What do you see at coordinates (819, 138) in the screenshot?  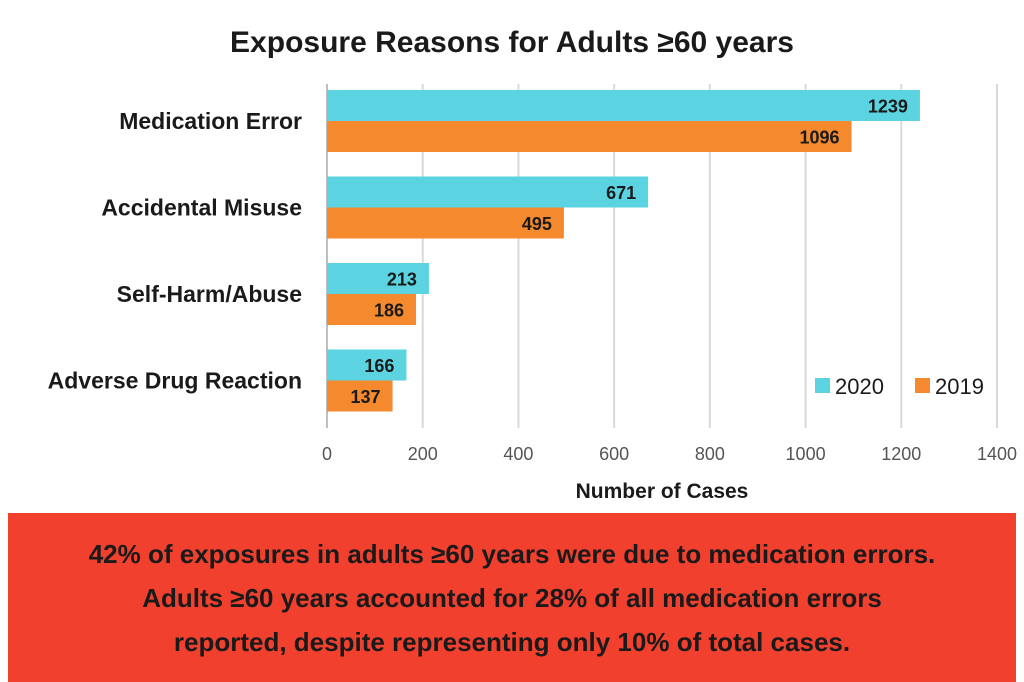 I see `data-label-2019-0: 1096` at bounding box center [819, 138].